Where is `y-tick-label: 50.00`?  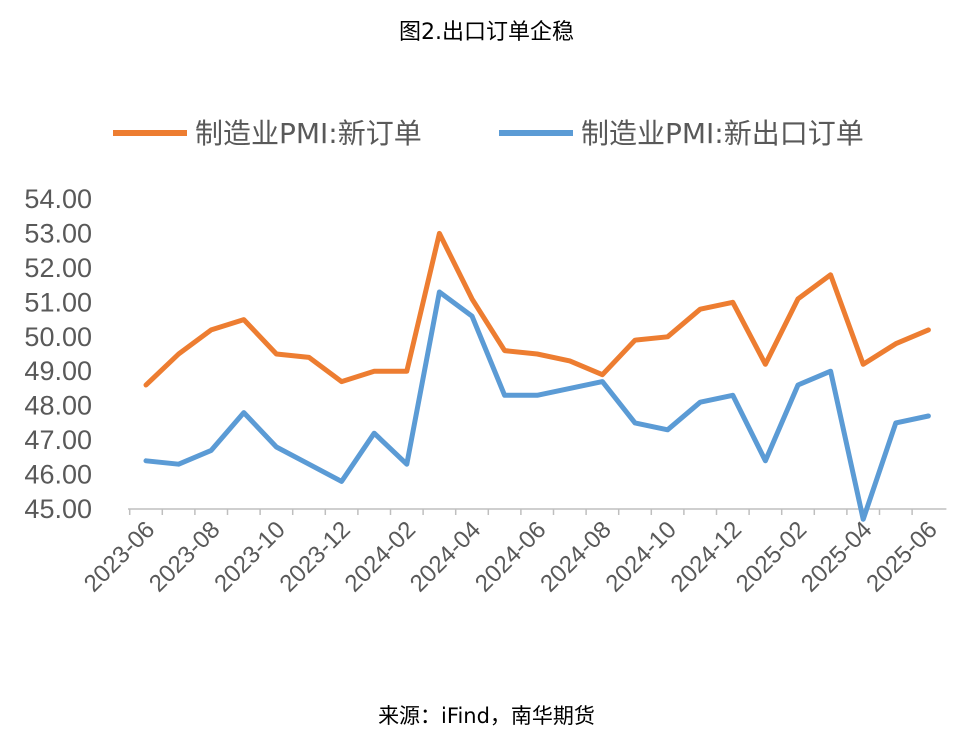 y-tick-label: 50.00 is located at coordinates (58, 337).